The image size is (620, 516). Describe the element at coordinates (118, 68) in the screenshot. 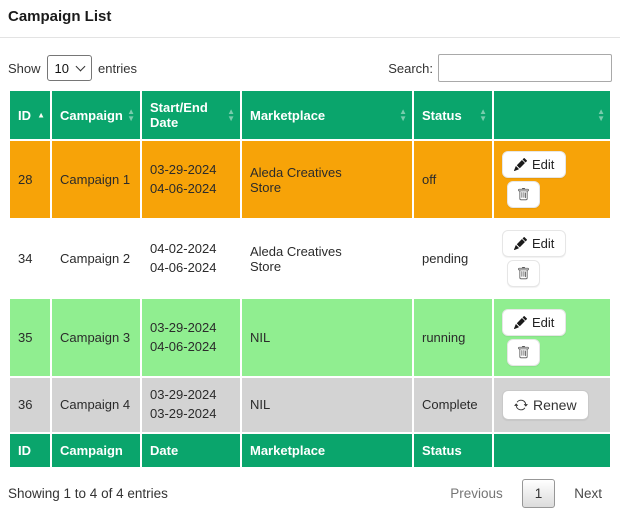

I see `entries-label: entries` at that location.